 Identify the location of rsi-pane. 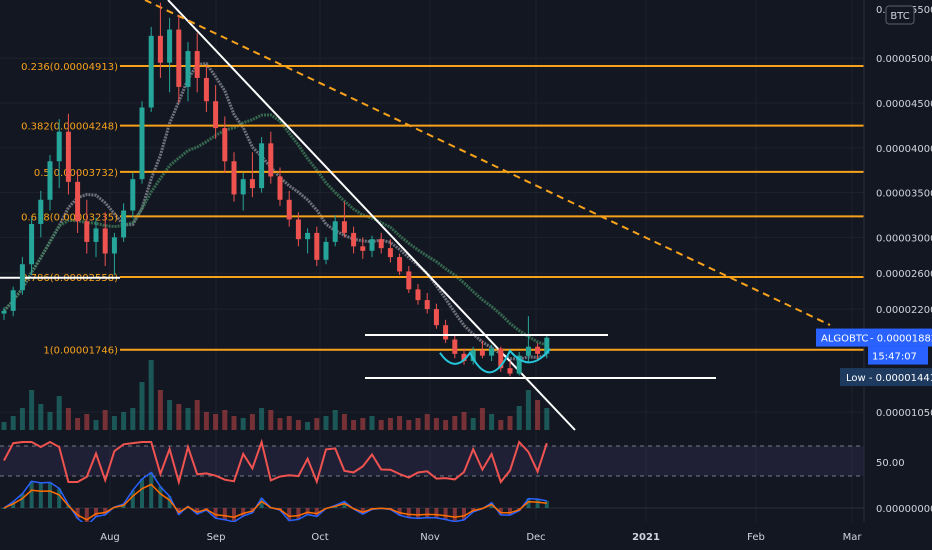
(432, 462).